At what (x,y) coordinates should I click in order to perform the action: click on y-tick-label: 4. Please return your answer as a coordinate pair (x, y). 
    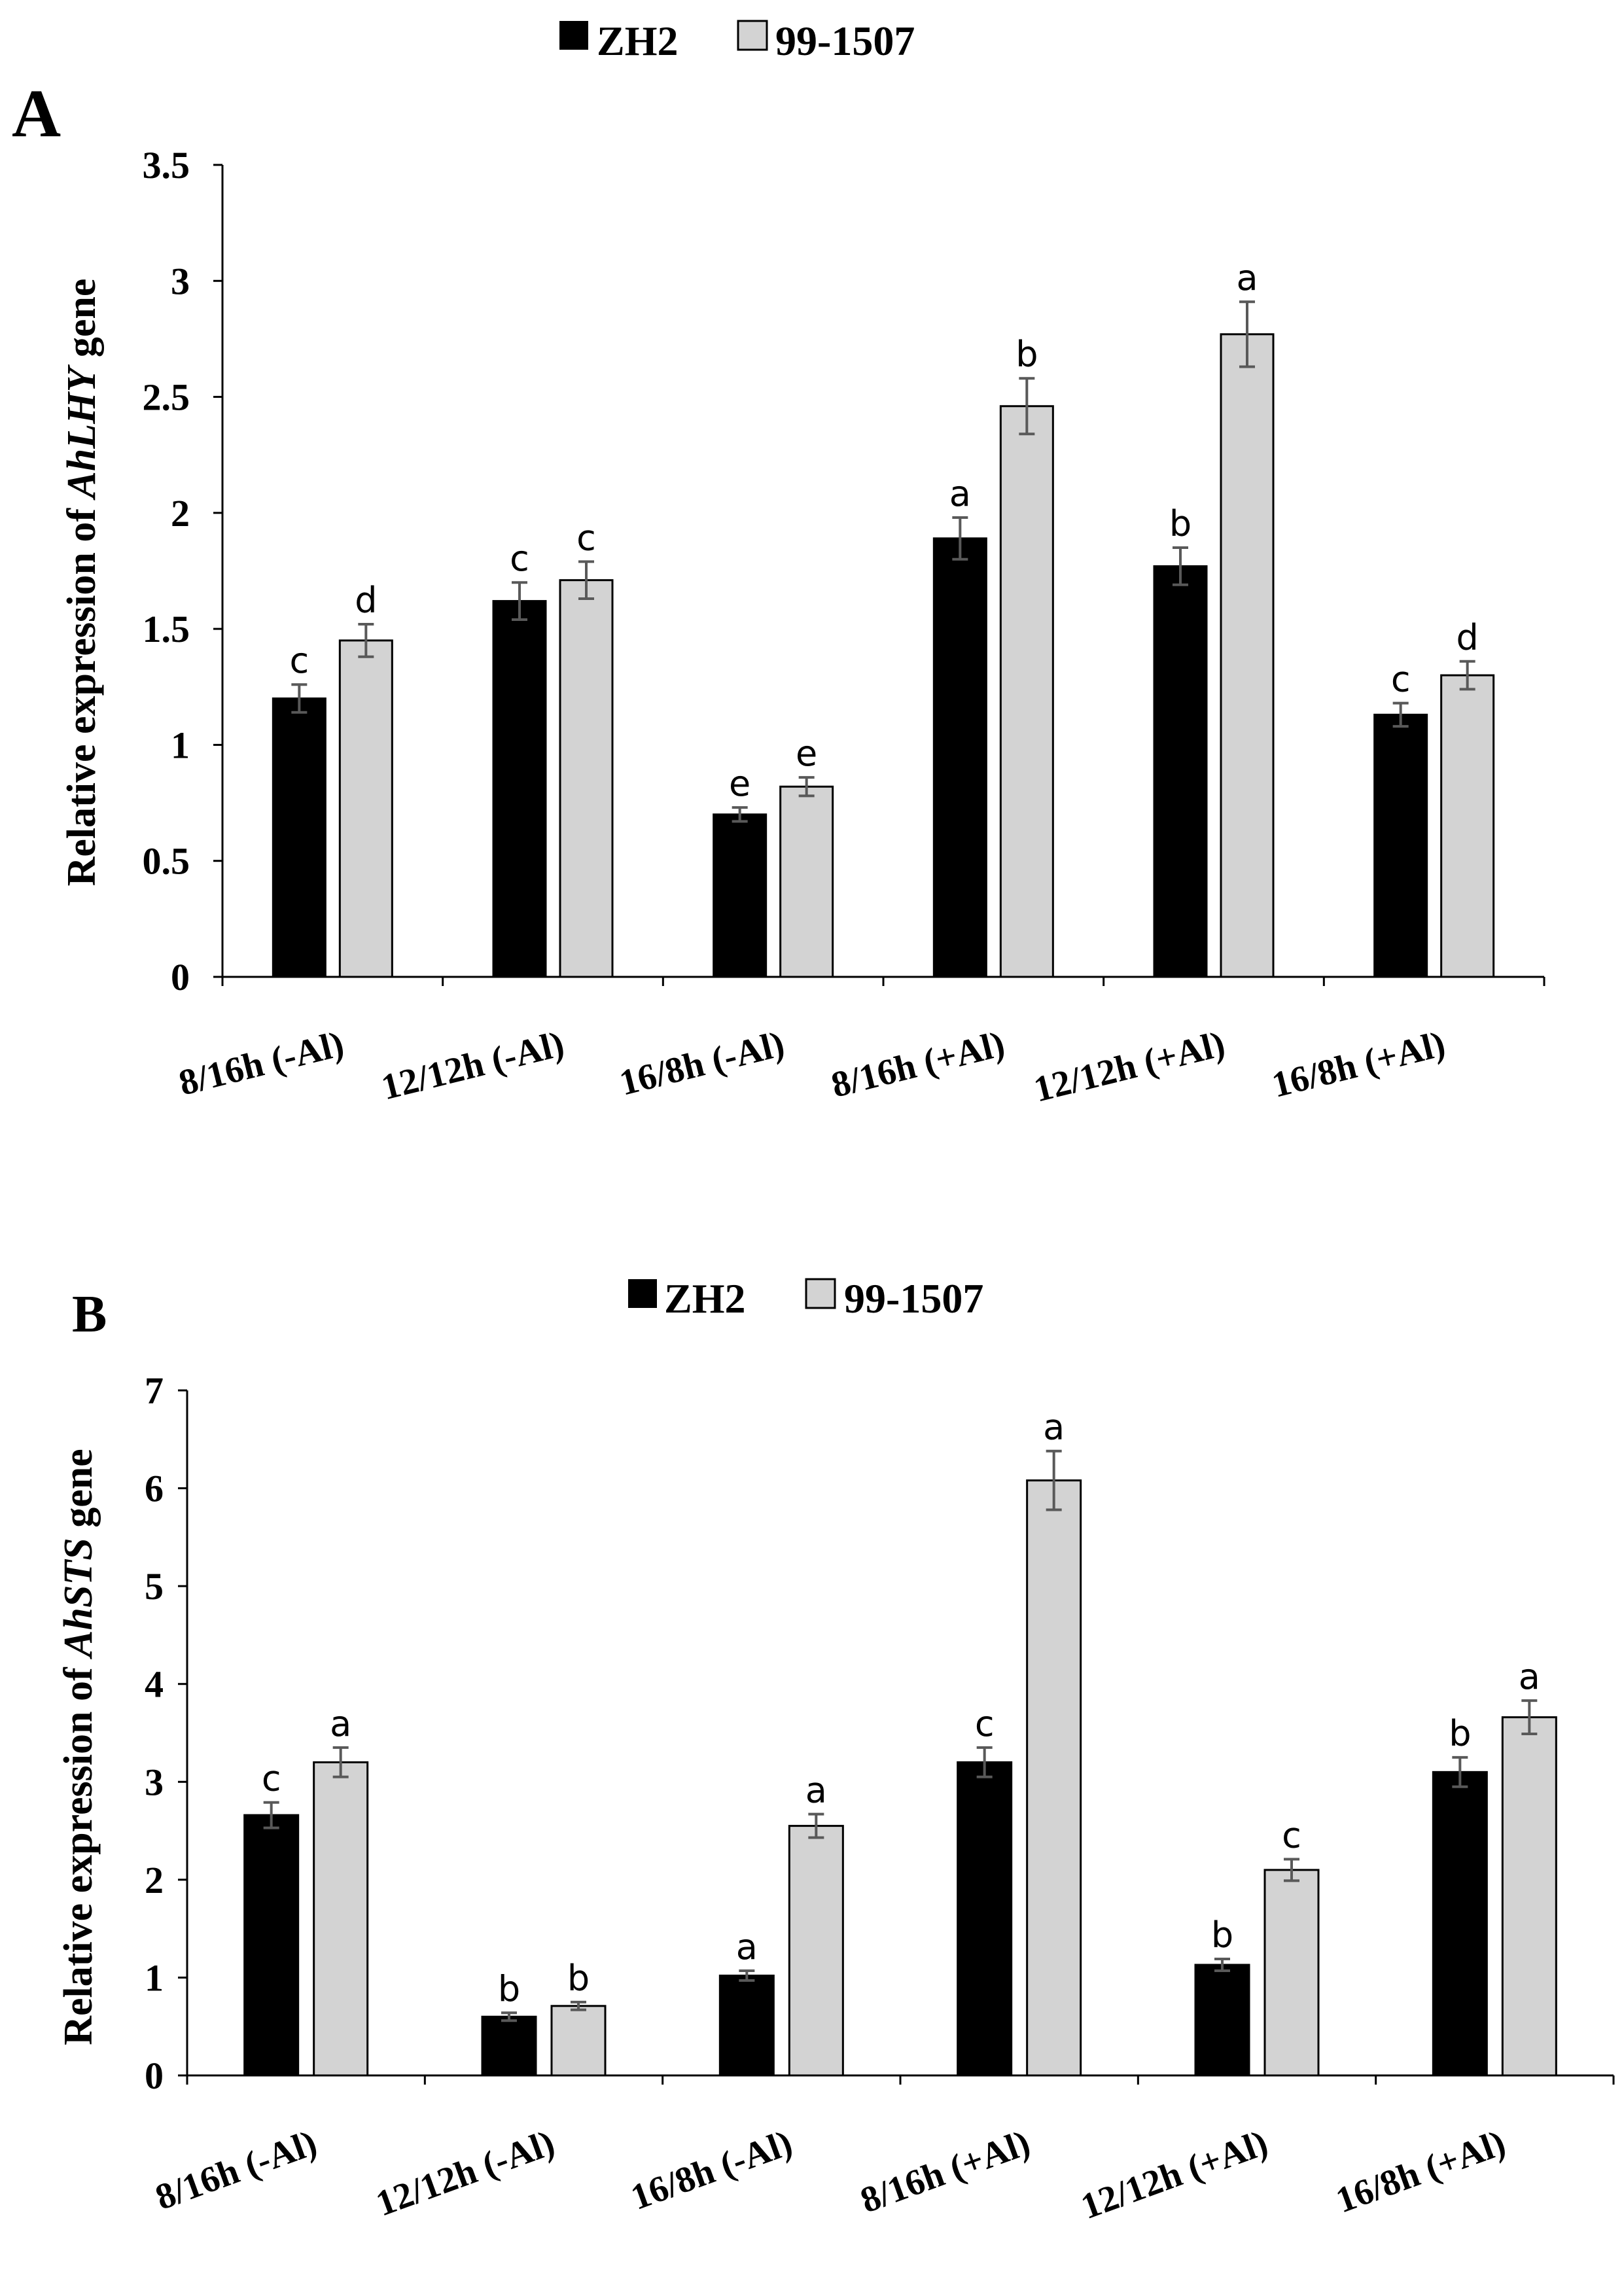
    Looking at the image, I should click on (154, 1684).